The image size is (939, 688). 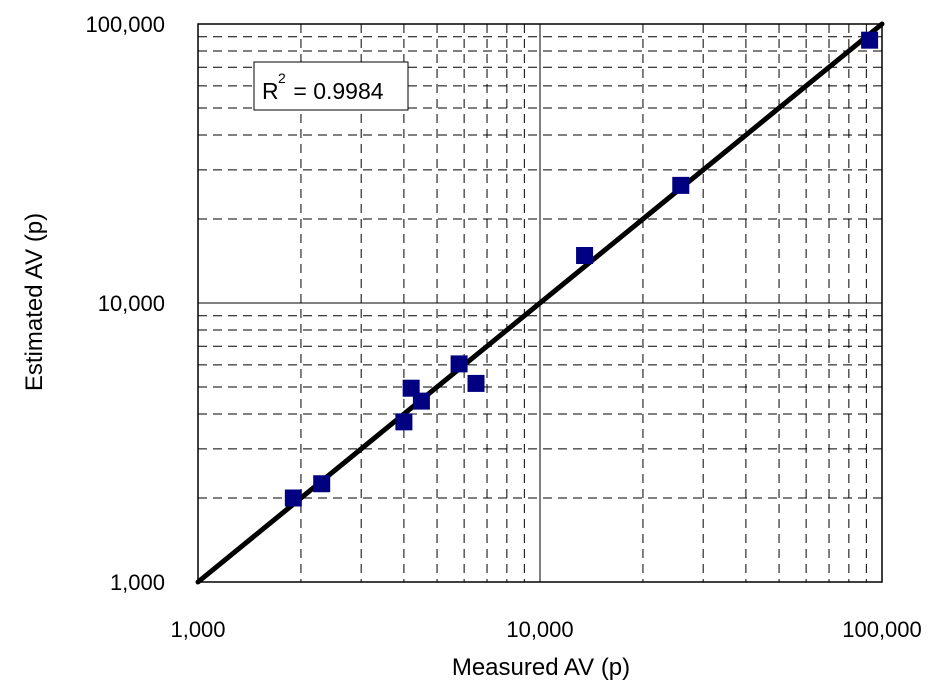 I want to click on r-squared-annotation: R 2 = 0.9984, so click(x=331, y=86).